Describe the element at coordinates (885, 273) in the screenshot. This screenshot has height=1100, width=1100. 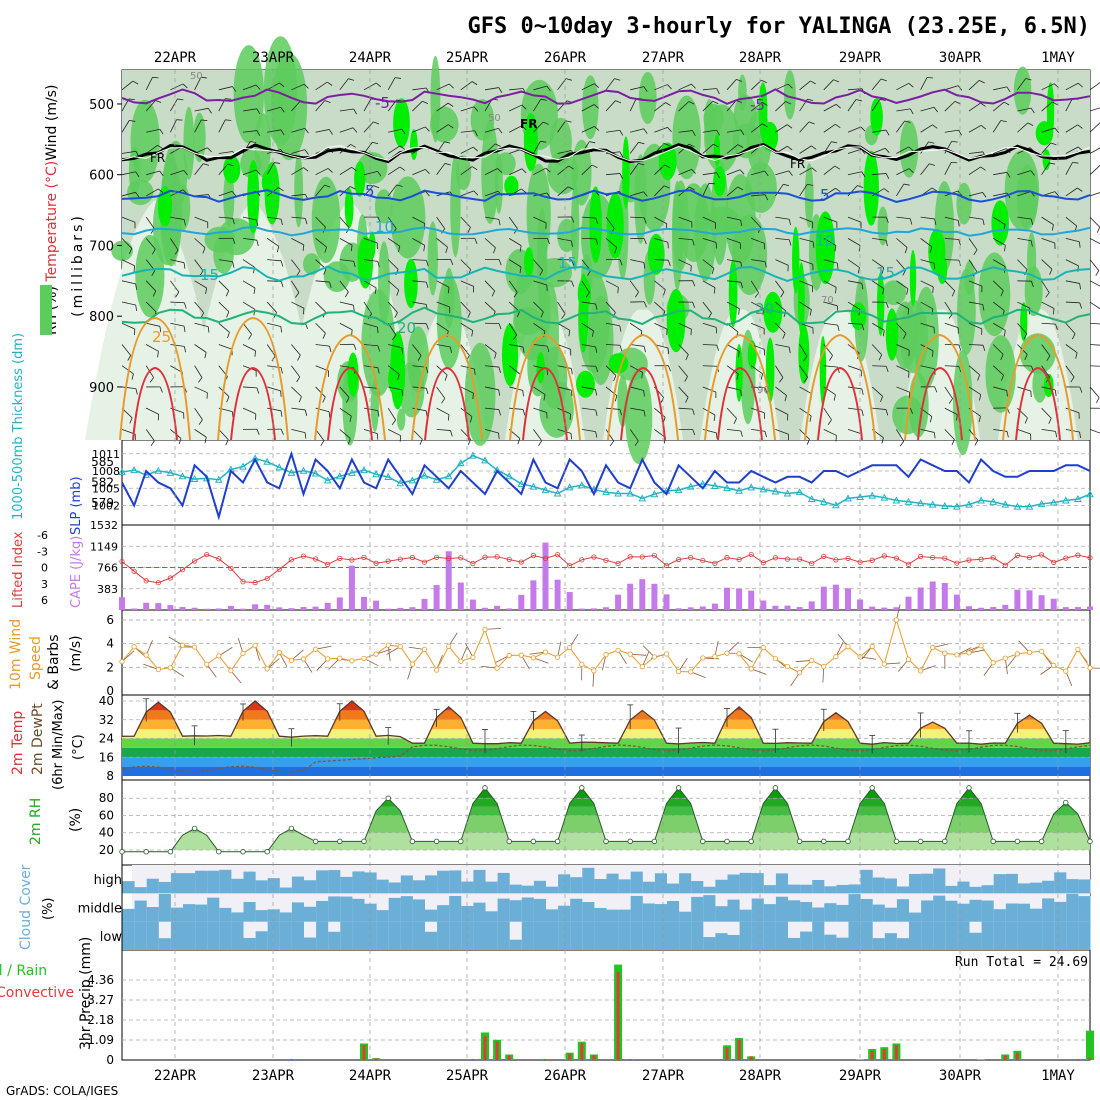
I see `contour-label-15: 15` at that location.